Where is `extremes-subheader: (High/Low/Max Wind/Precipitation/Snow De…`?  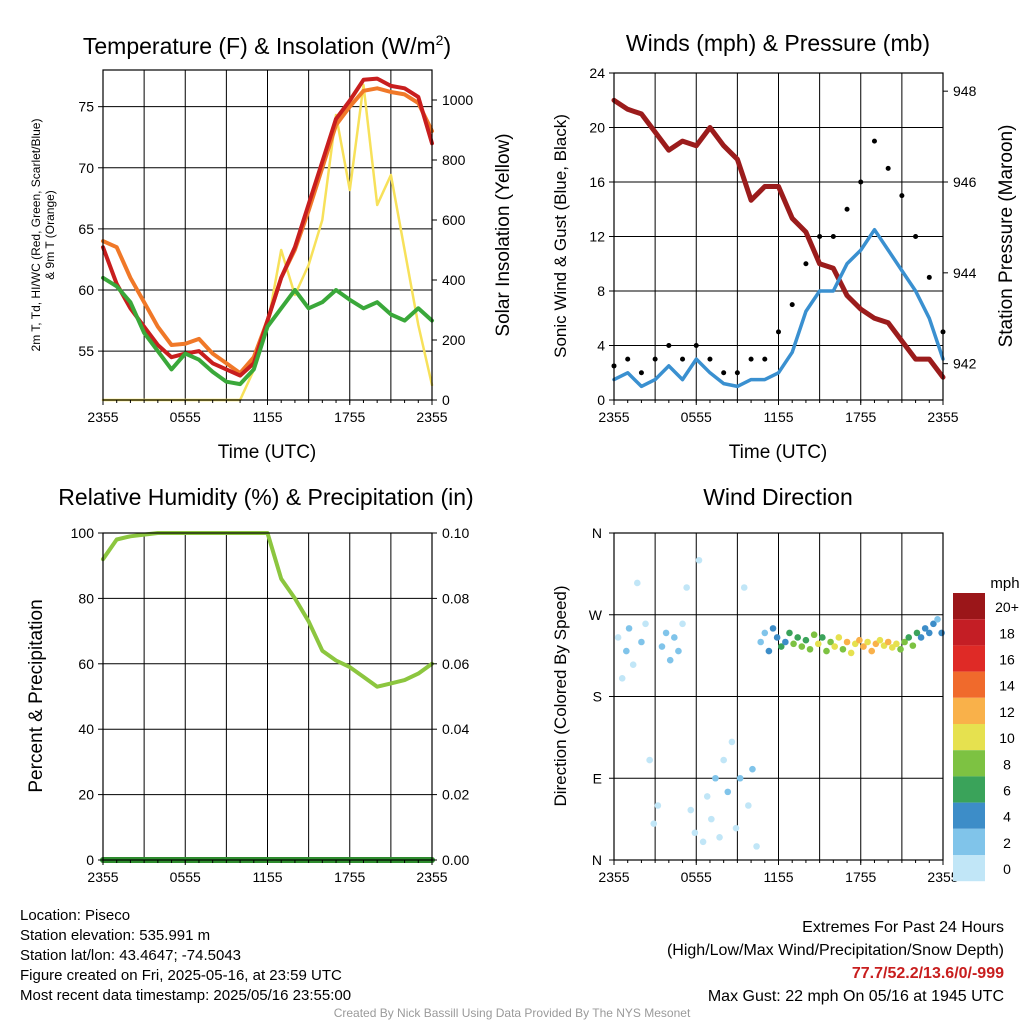
extremes-subheader: (High/Low/Max Wind/Precipitation/Snow De… is located at coordinates (835, 950).